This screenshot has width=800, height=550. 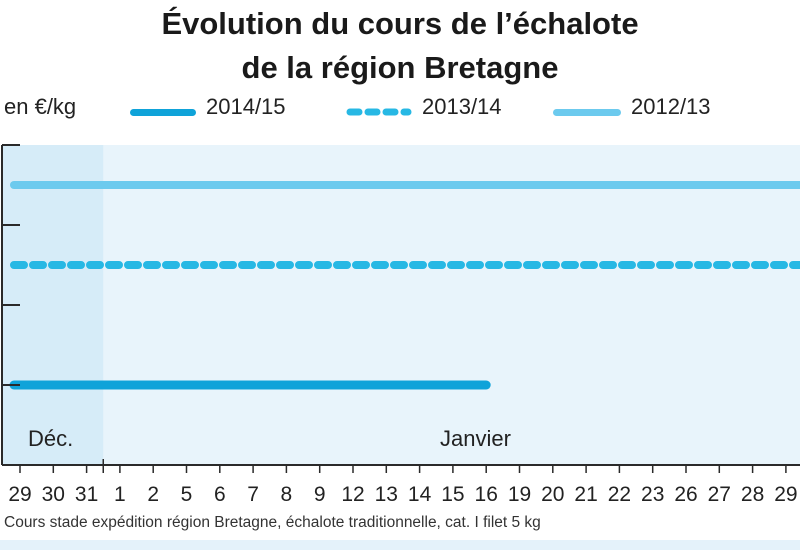 I want to click on x-tick-label: 1, so click(x=120, y=494).